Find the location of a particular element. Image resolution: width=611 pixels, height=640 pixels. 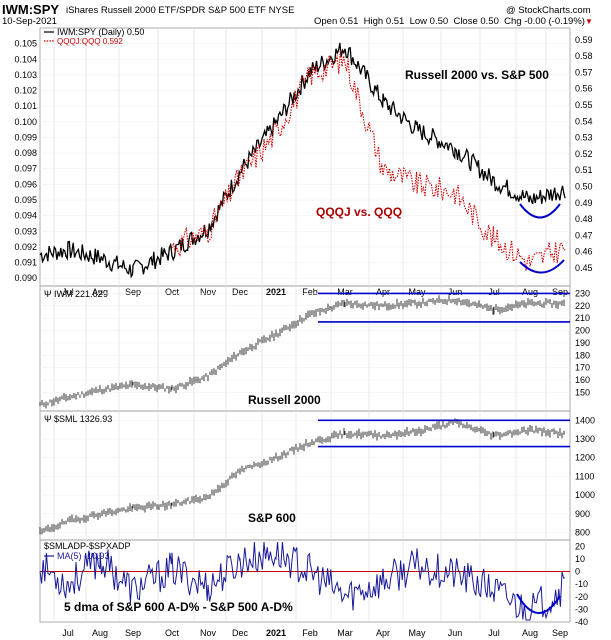

left-y-tick-label: 0.093 is located at coordinates (25, 231).